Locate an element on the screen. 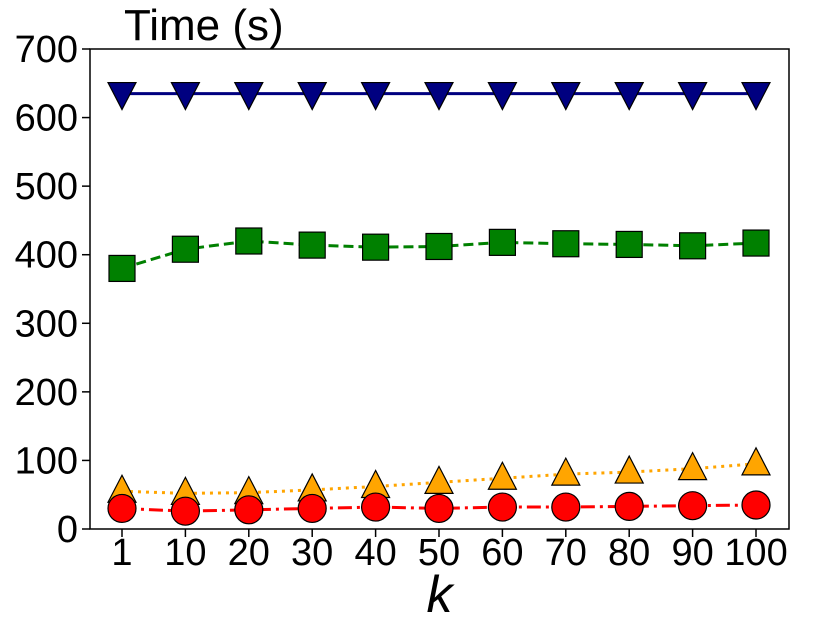 The image size is (830, 623). y-tick-label: 700 is located at coordinates (46, 50).